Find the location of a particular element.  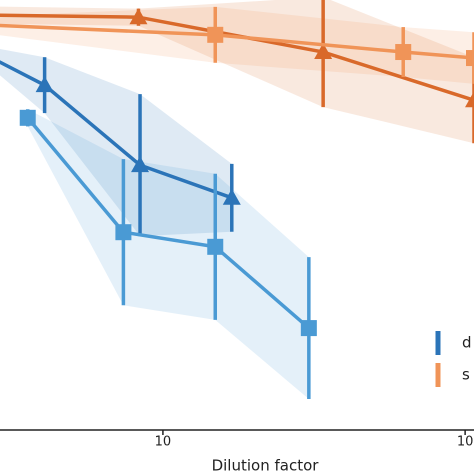

legend-label: s is located at coordinates (466, 375).